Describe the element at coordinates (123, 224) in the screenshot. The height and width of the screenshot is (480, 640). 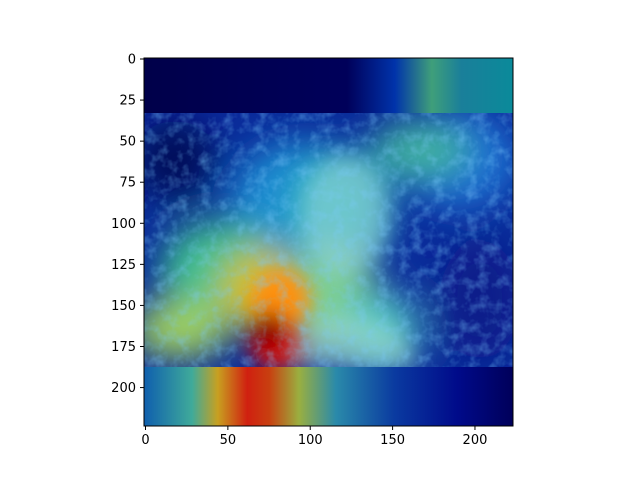
I see `y-tick-label: 100` at that location.